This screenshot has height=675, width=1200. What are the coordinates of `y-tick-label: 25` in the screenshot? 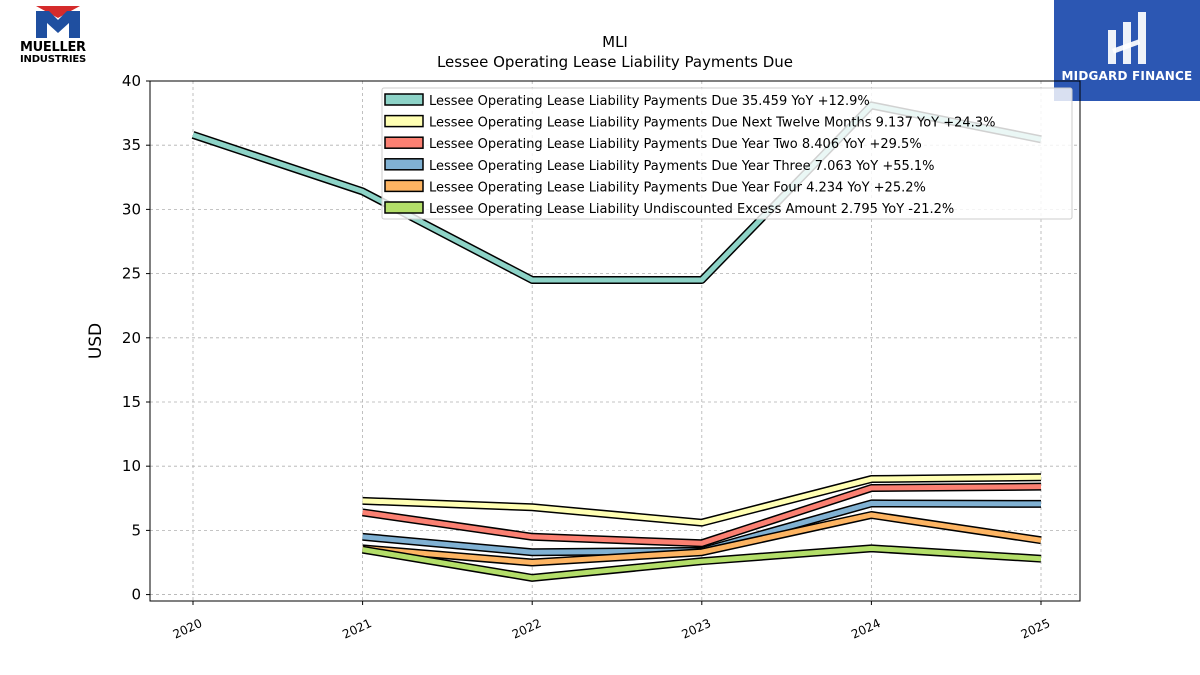 It's located at (131, 274).